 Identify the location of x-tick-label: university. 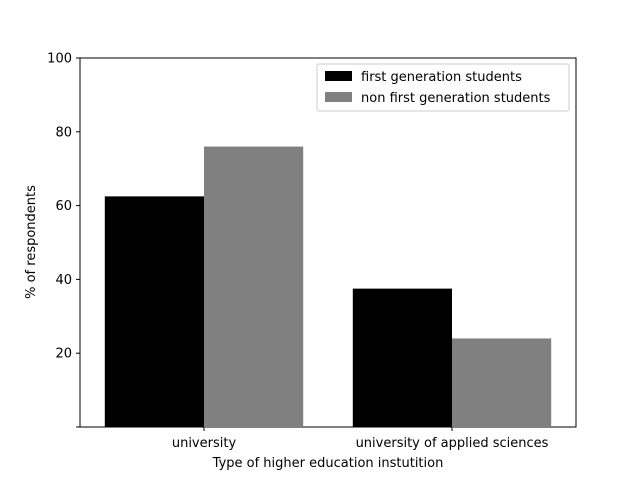
(204, 443).